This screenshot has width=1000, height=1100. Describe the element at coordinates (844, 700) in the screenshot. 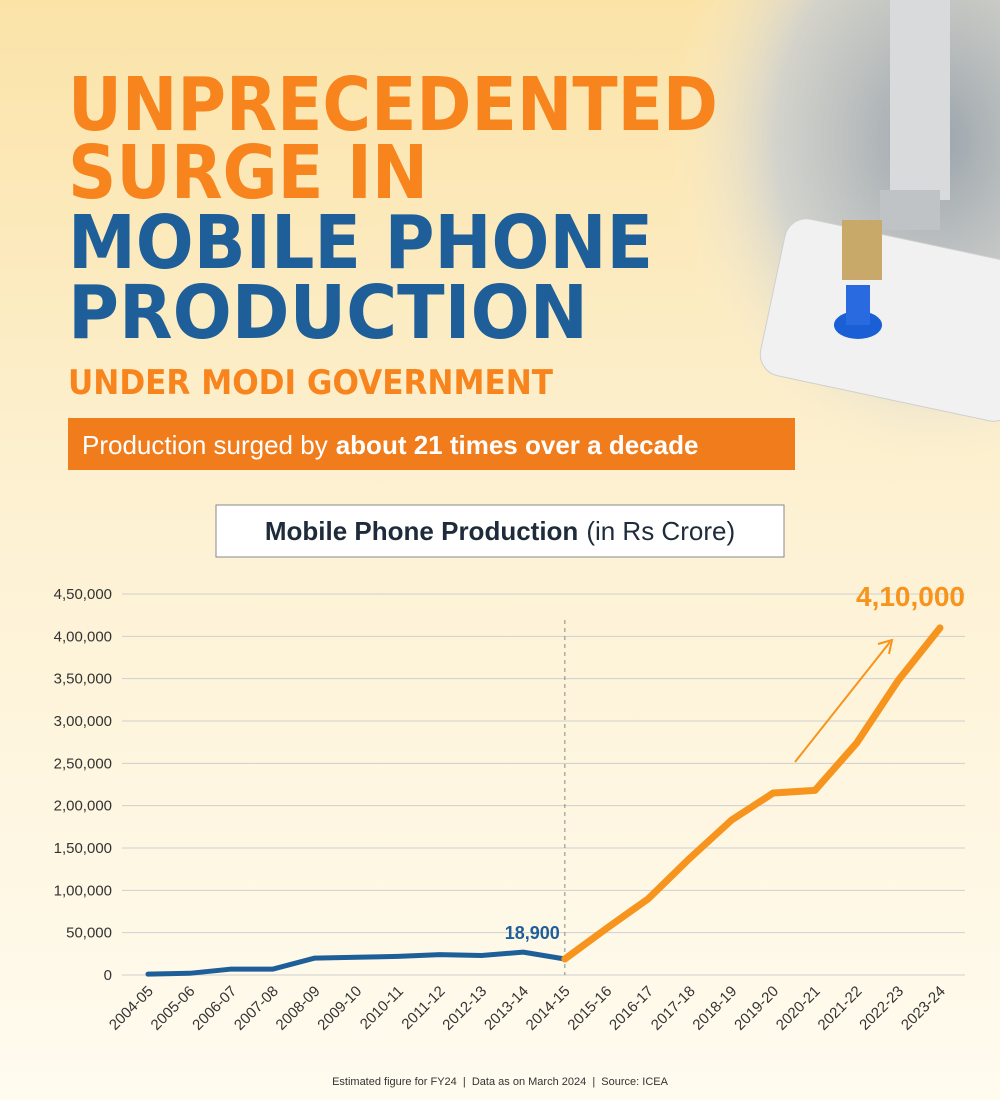

I see `trend-arrow` at that location.